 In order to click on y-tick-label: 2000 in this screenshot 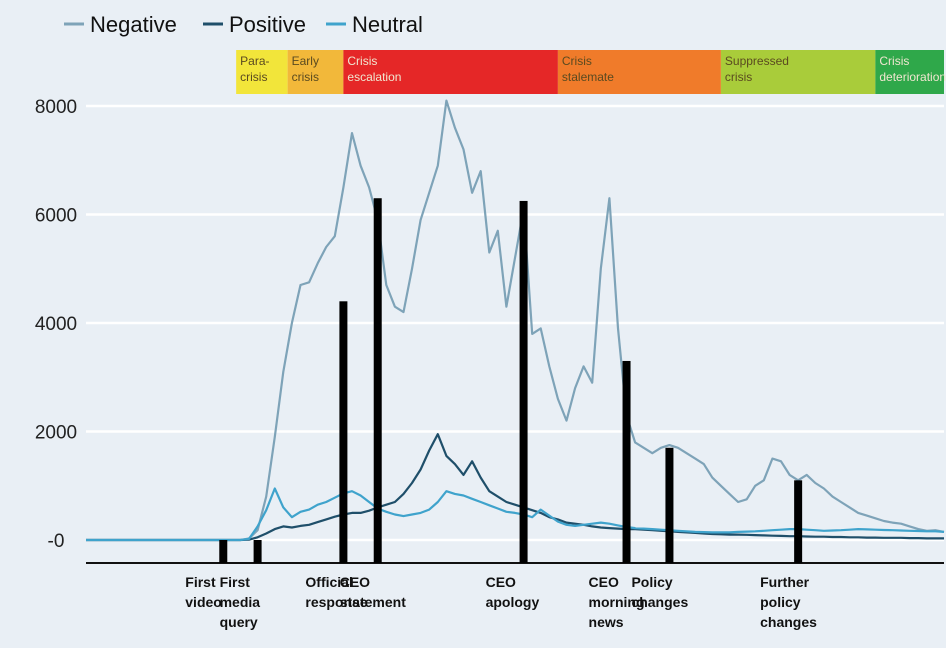, I will do `click(56, 433)`.